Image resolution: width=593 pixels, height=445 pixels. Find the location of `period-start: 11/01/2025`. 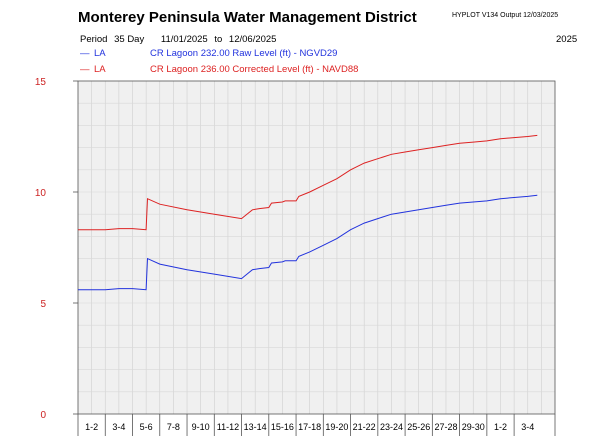

period-start: 11/01/2025 is located at coordinates (184, 39).